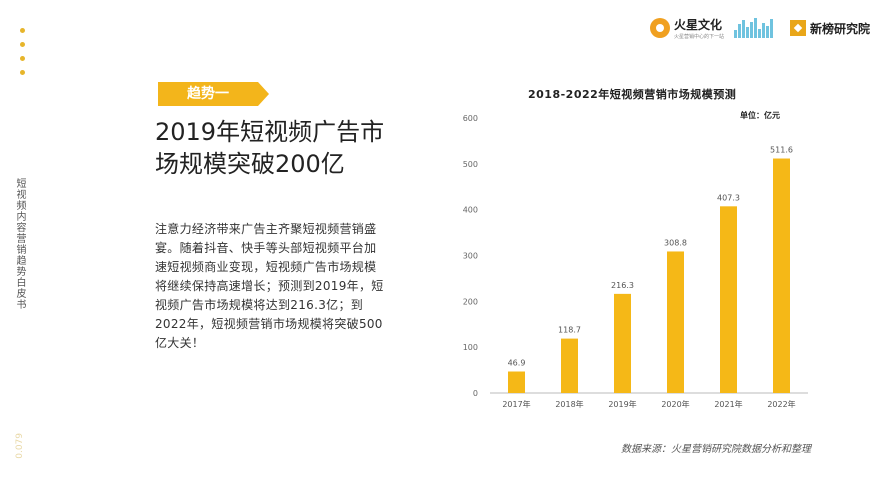 This screenshot has height=500, width=888. What do you see at coordinates (569, 330) in the screenshot?
I see `bar-value-label: 118.7` at bounding box center [569, 330].